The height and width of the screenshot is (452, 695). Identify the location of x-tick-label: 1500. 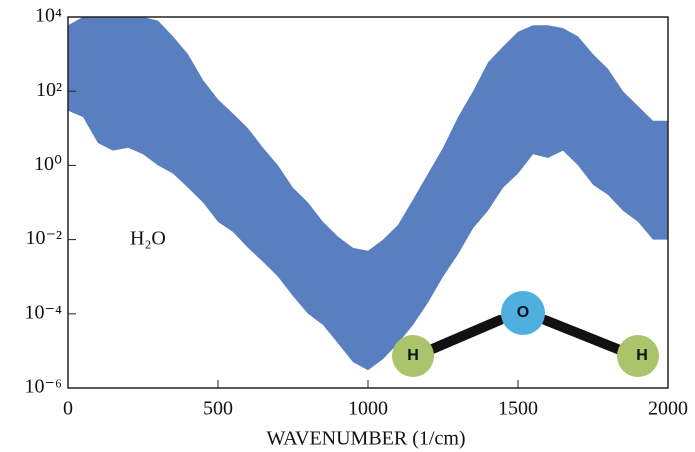
(518, 409).